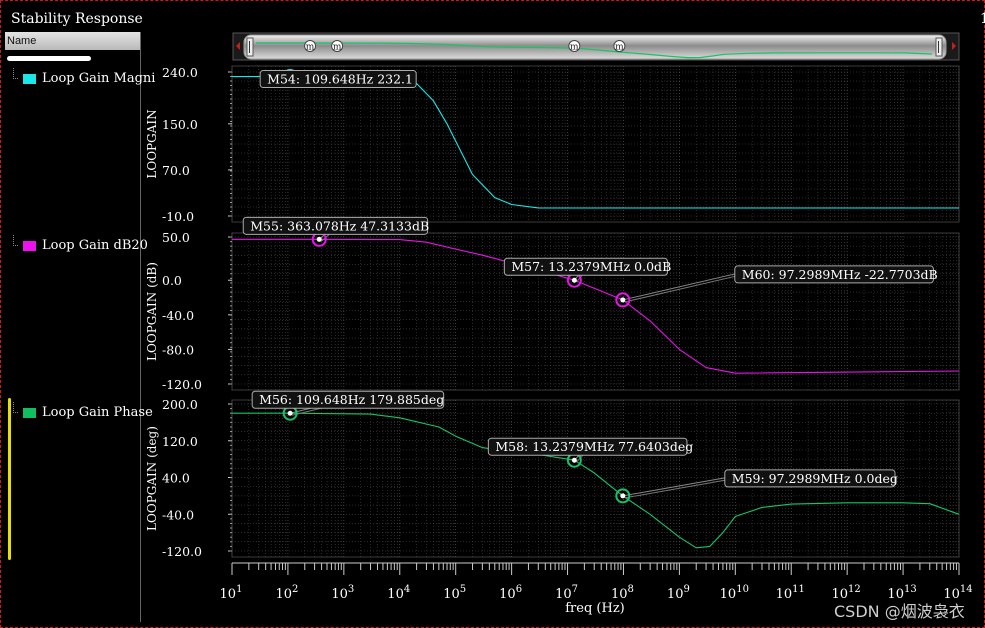  I want to click on navigator-thumb, so click(595, 47).